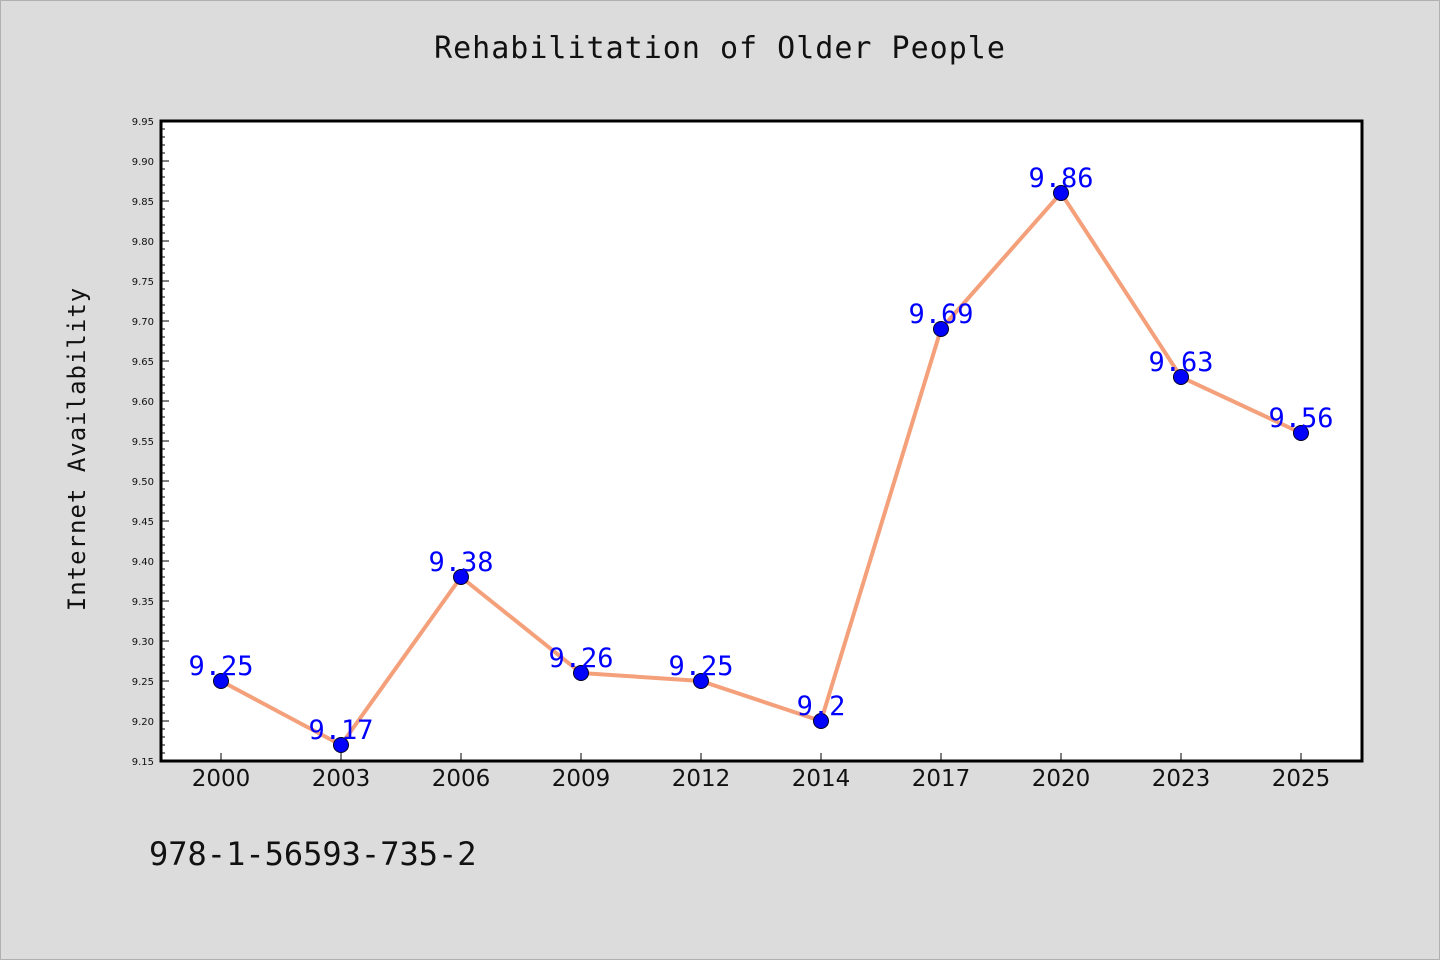 This screenshot has height=960, width=1440. I want to click on x-tick-label: 2020, so click(1061, 779).